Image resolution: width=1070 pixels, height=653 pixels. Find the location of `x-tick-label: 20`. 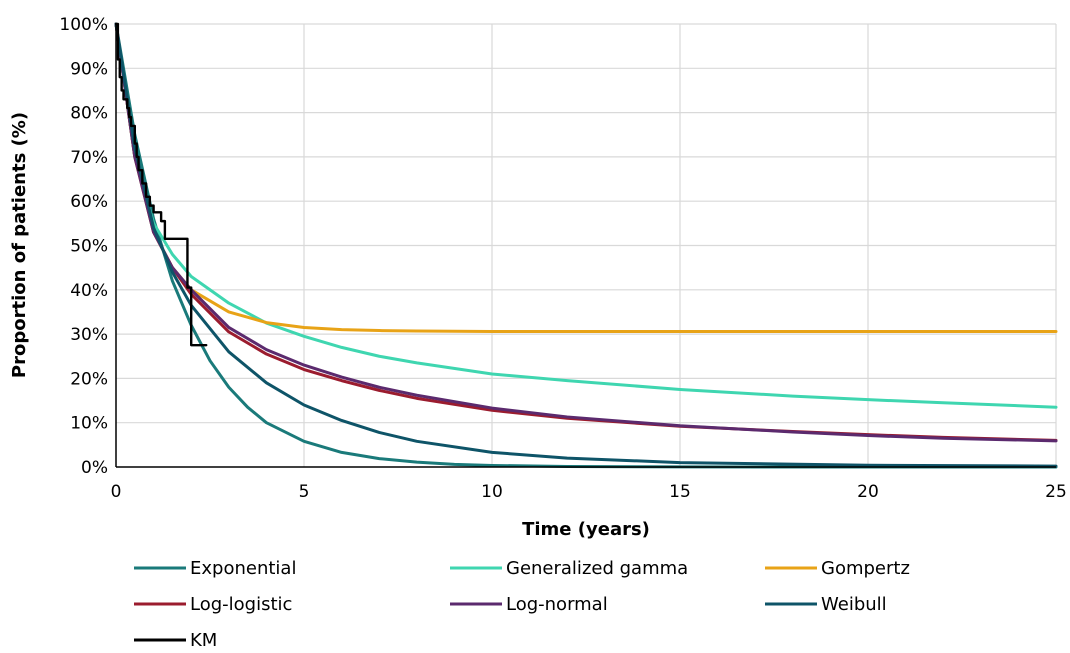

x-tick-label: 20 is located at coordinates (868, 492).